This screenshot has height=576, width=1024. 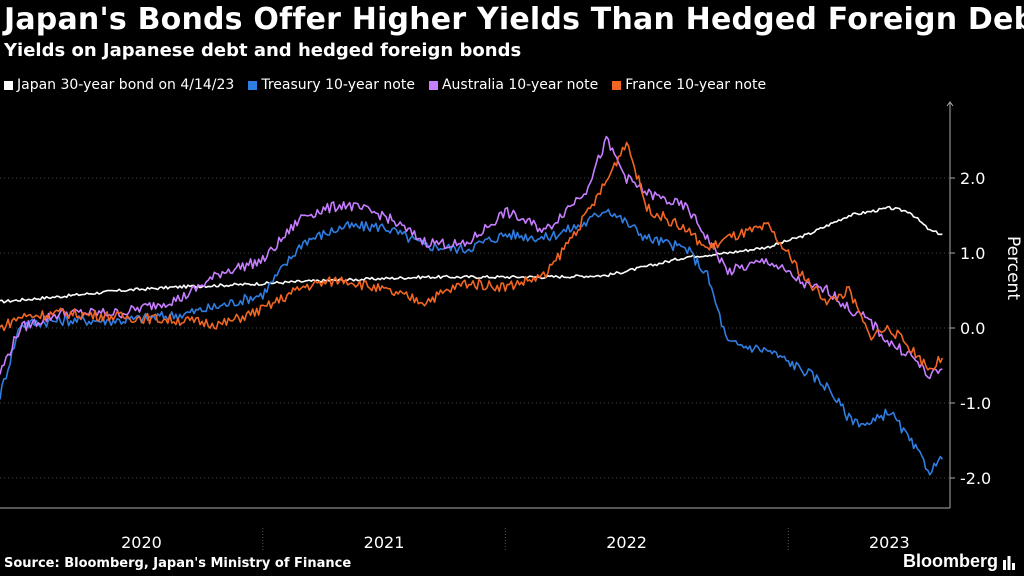 What do you see at coordinates (338, 85) in the screenshot?
I see `legend-label-treasury: Treasury 10-year note` at bounding box center [338, 85].